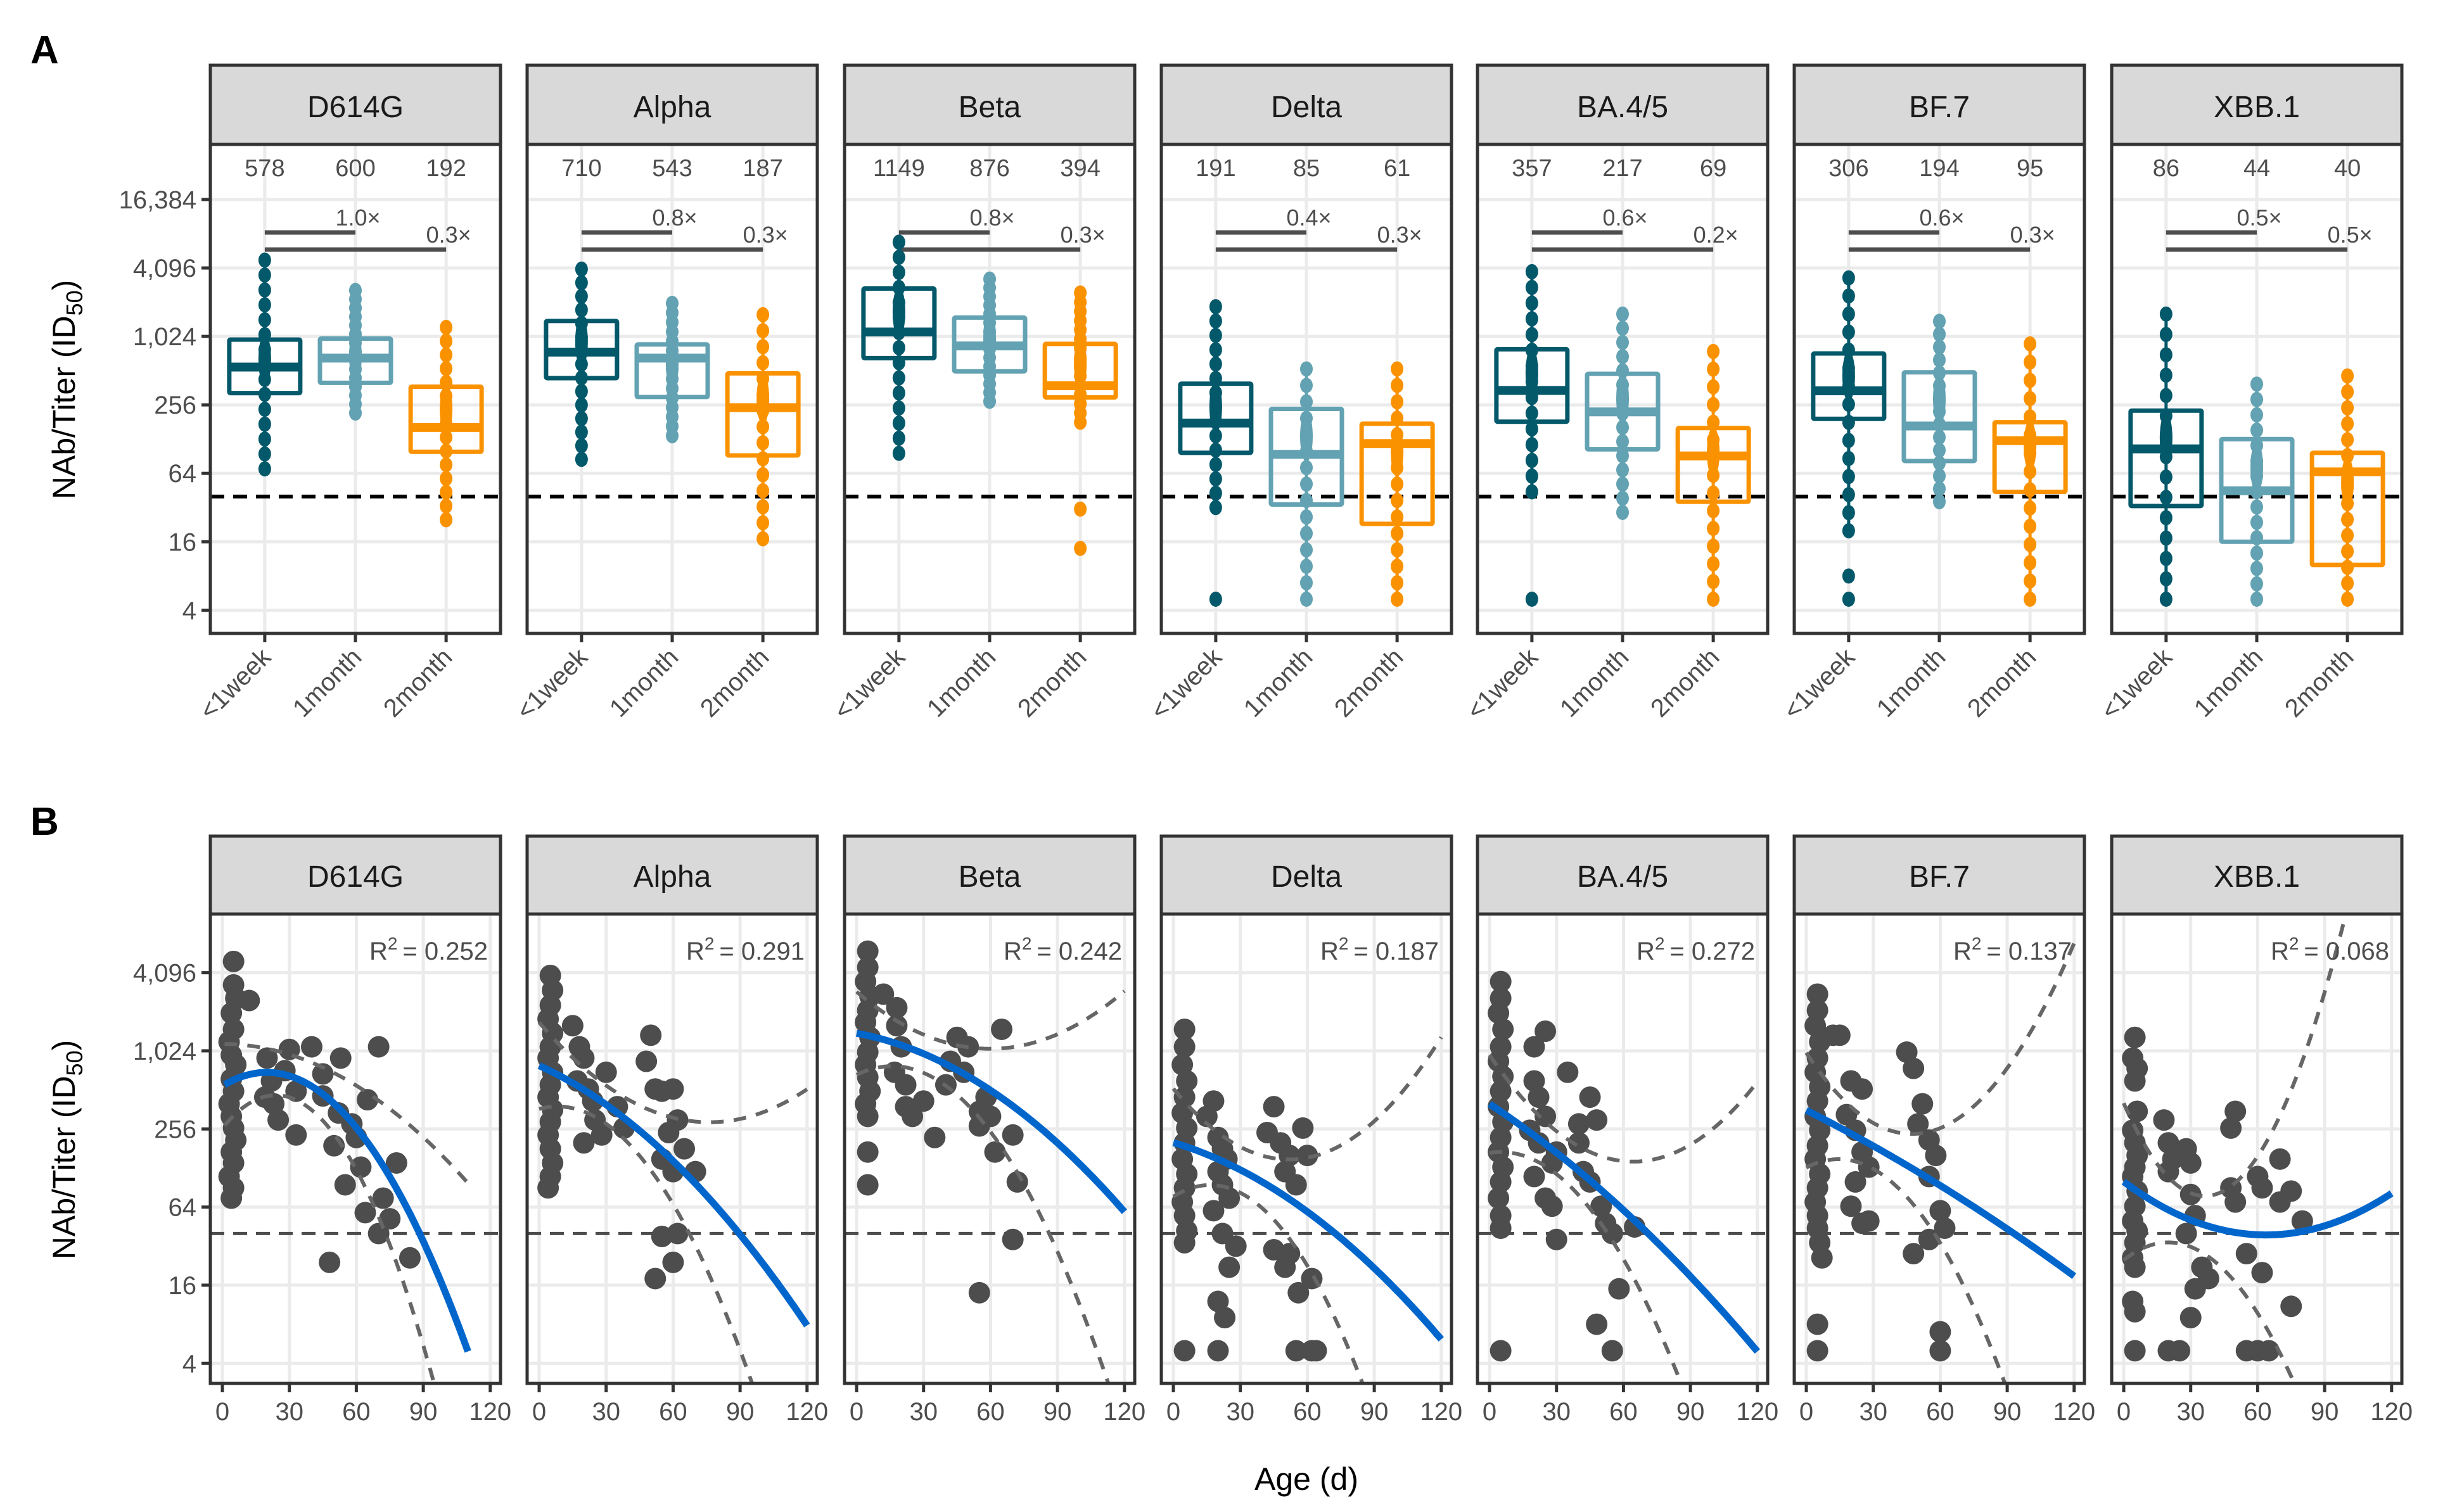 This screenshot has width=2450, height=1512. What do you see at coordinates (445, 951) in the screenshot?
I see `r2-value: = 0.252` at bounding box center [445, 951].